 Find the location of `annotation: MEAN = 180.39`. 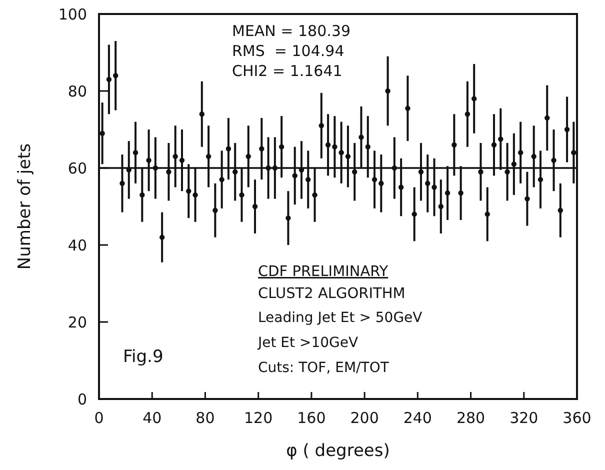

annotation: MEAN = 180.39 is located at coordinates (291, 31).